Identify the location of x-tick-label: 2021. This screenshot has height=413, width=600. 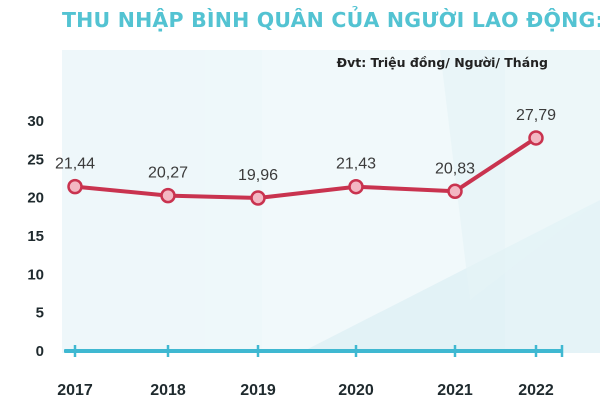
(455, 390).